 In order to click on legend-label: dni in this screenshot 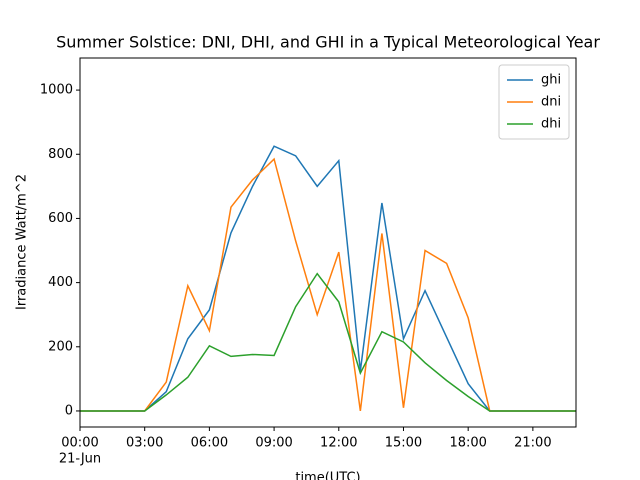, I will do `click(551, 102)`.